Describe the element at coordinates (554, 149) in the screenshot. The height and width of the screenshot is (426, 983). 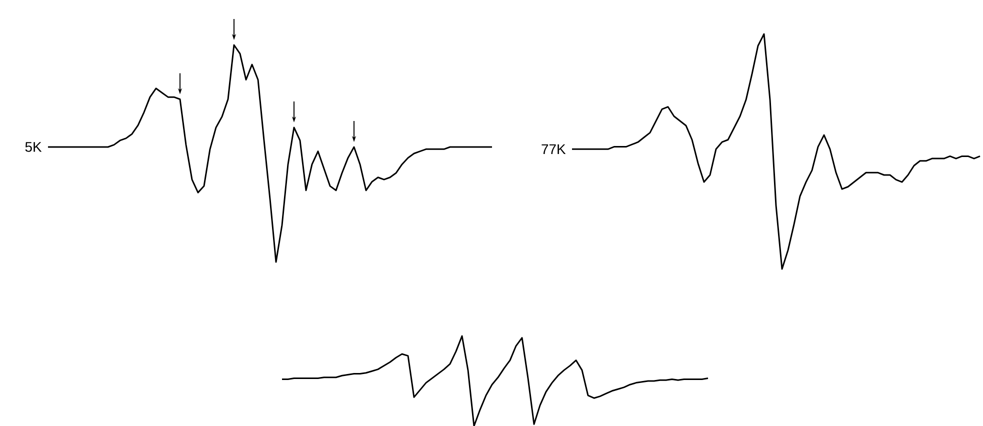
I see `series-label: 77K` at that location.